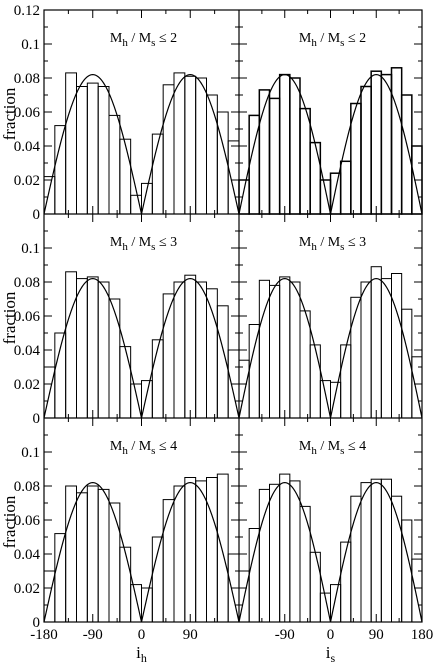 This screenshot has width=436, height=672. What do you see at coordinates (166, 446) in the screenshot?
I see `panel-label-value: ≤ 4` at bounding box center [166, 446].